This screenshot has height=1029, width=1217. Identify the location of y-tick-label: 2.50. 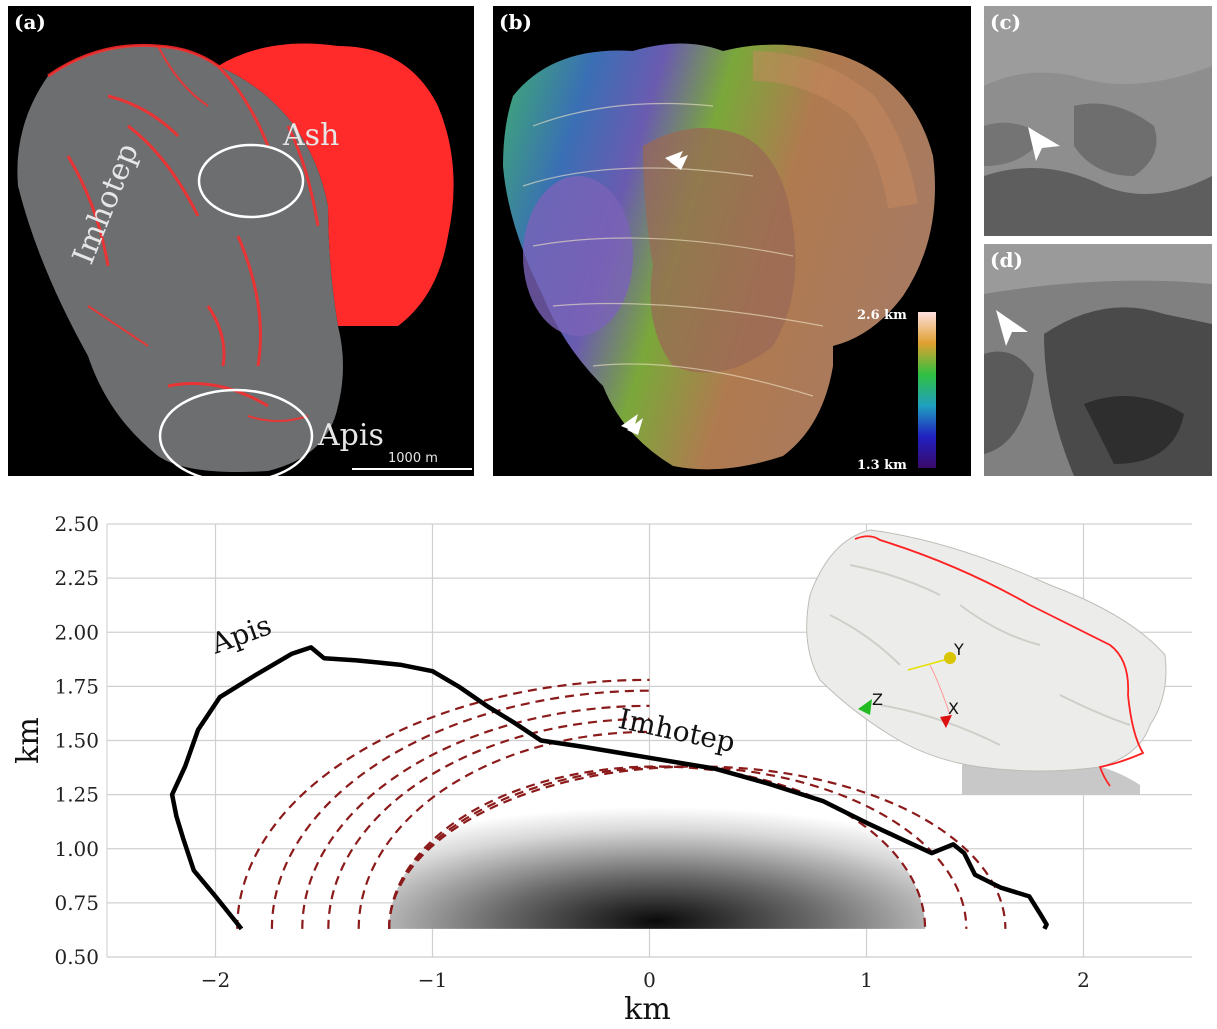
(76, 524).